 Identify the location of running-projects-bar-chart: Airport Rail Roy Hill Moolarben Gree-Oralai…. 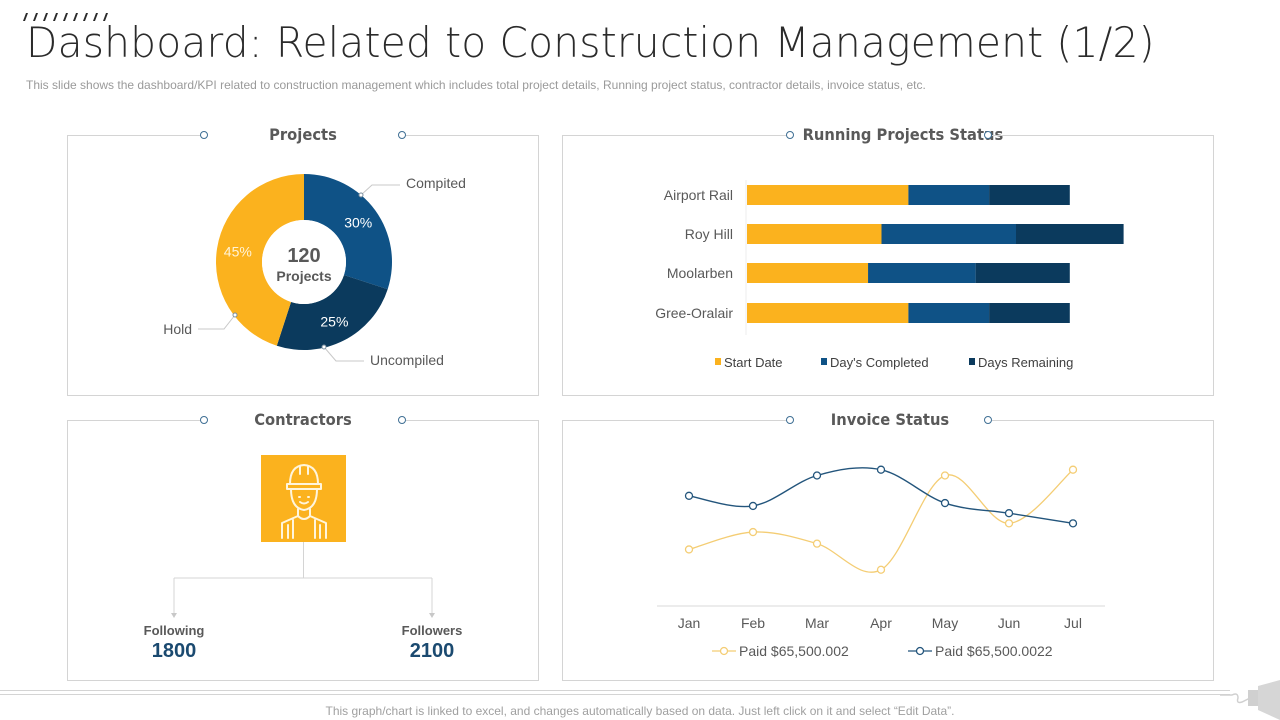
(889, 275).